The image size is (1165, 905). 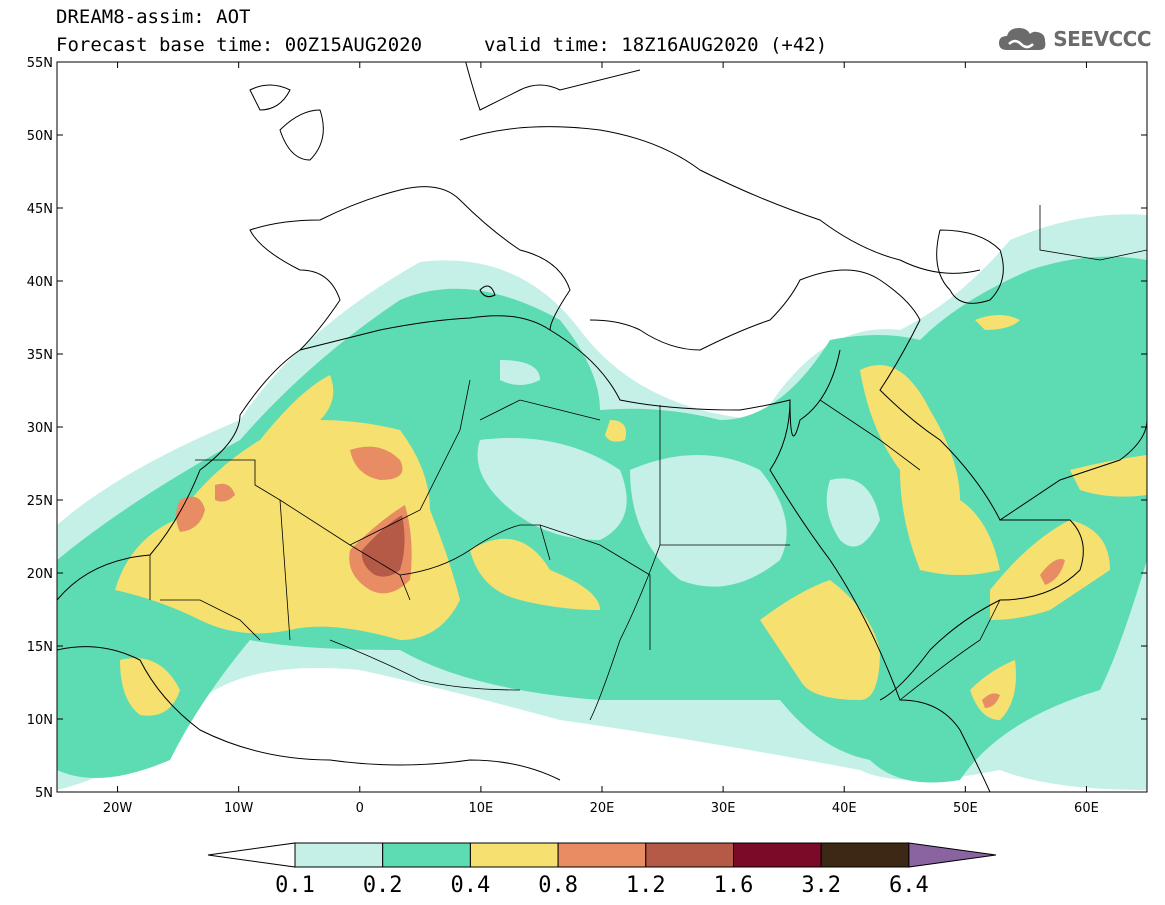 I want to click on colorbar-label: 0.2, so click(x=383, y=885).